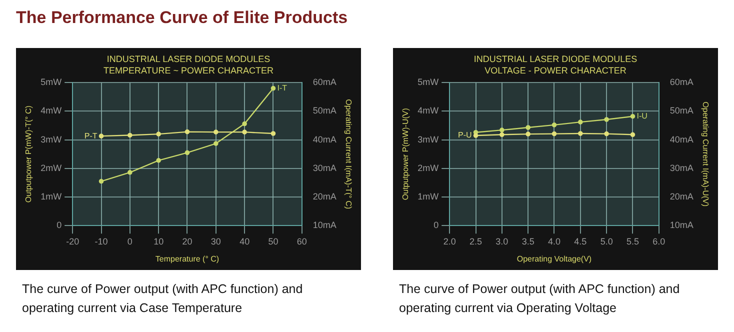 The height and width of the screenshot is (332, 734). I want to click on x-axis-title: Operating Voltage(V), so click(554, 259).